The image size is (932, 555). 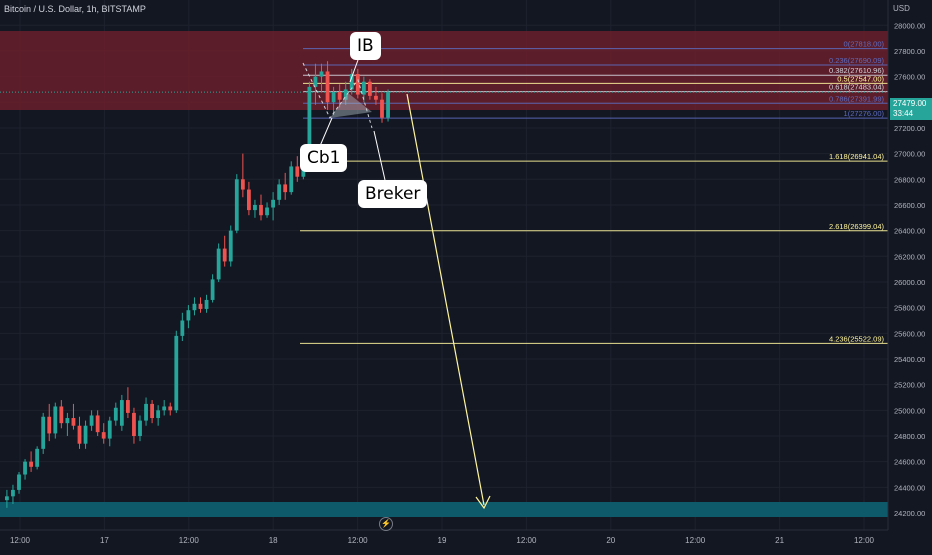 What do you see at coordinates (386, 524) in the screenshot?
I see `lightning-icon: ⚡` at bounding box center [386, 524].